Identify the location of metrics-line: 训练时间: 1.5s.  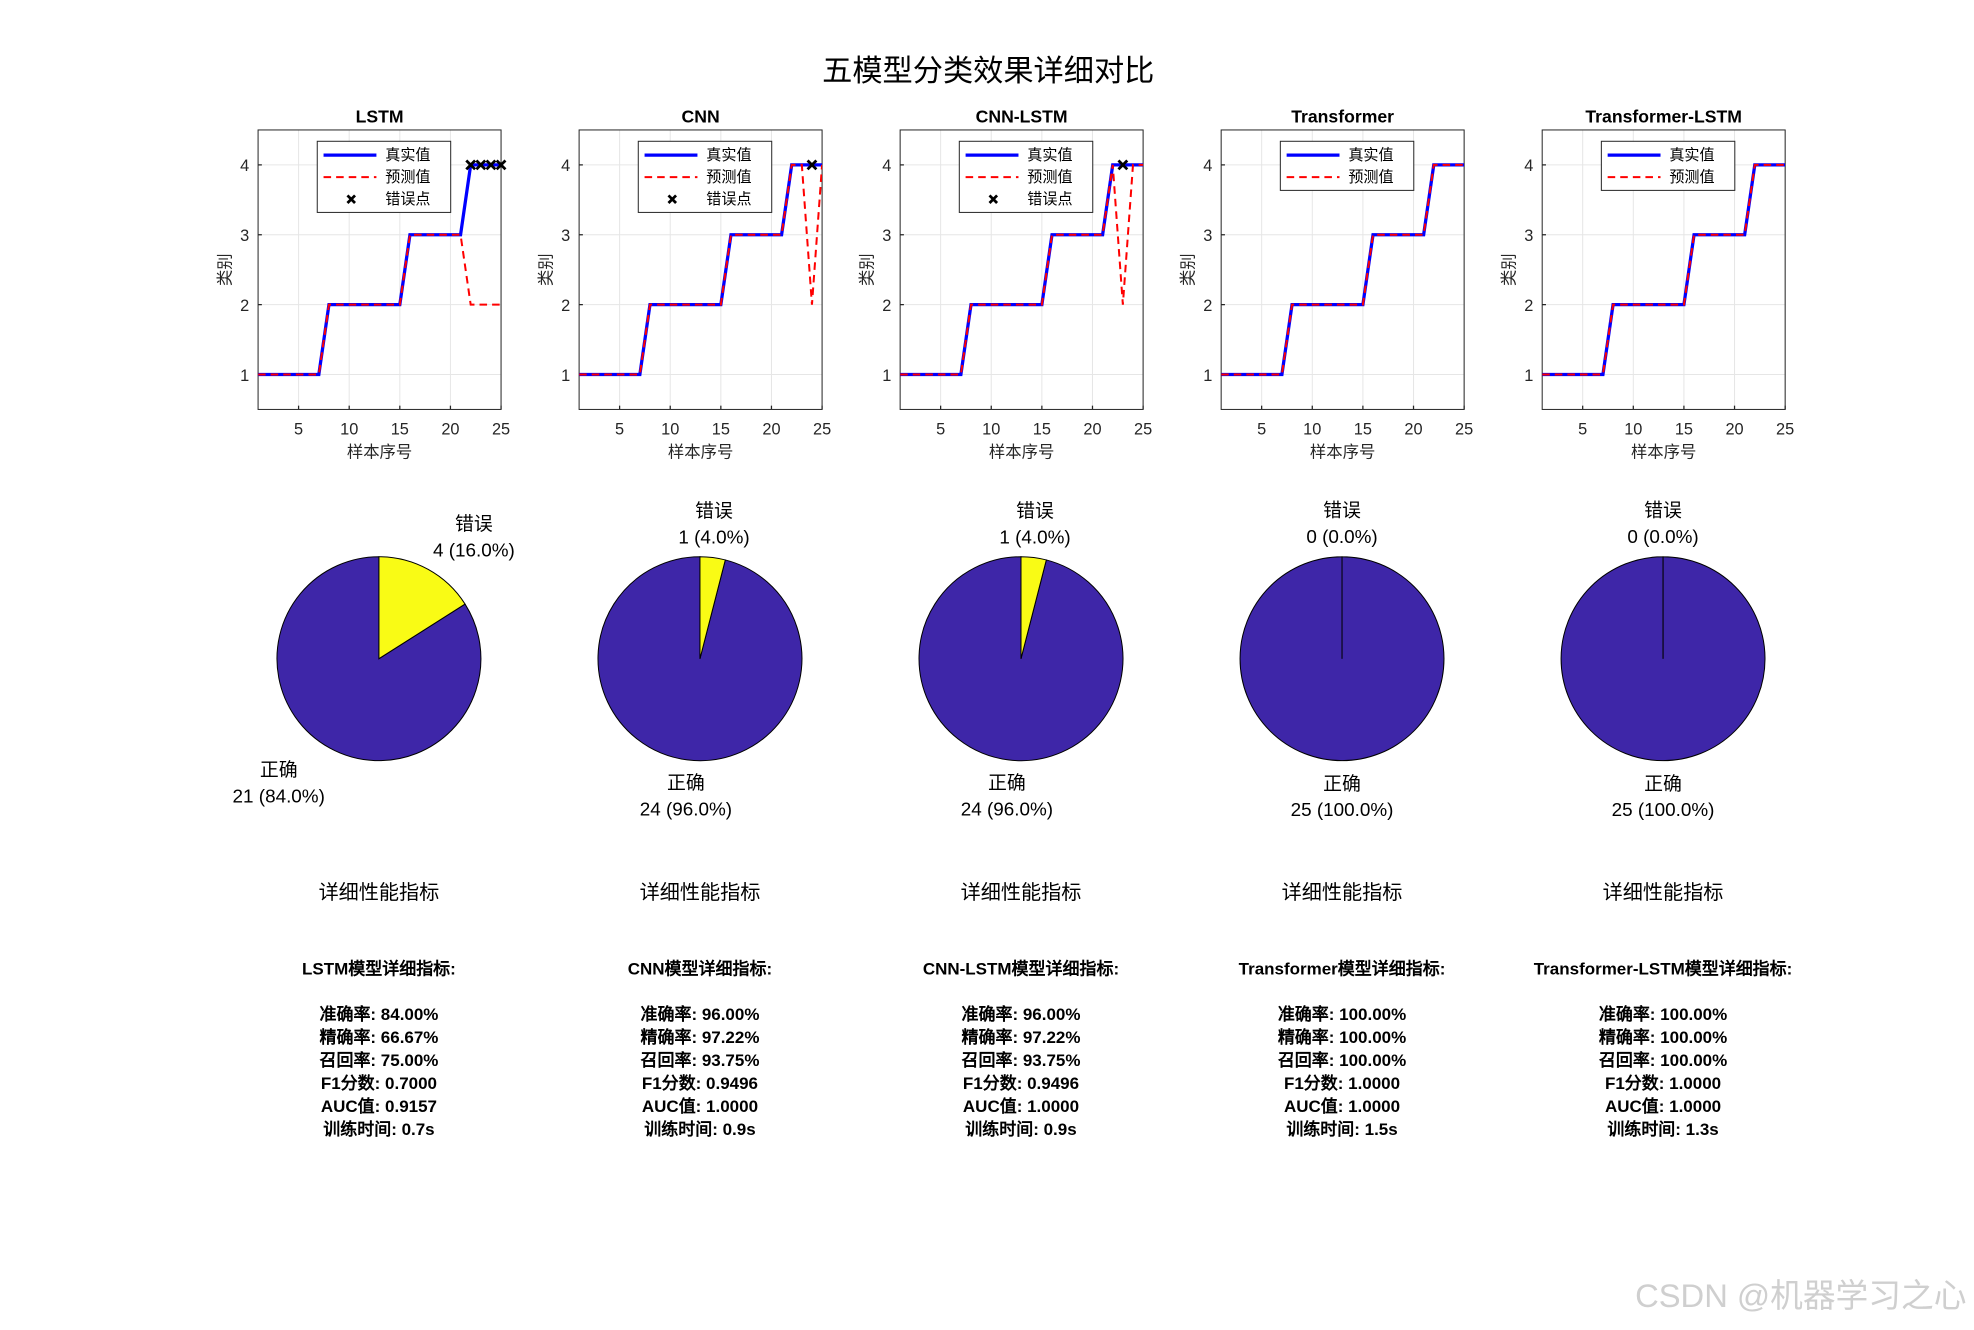
(1341, 1129).